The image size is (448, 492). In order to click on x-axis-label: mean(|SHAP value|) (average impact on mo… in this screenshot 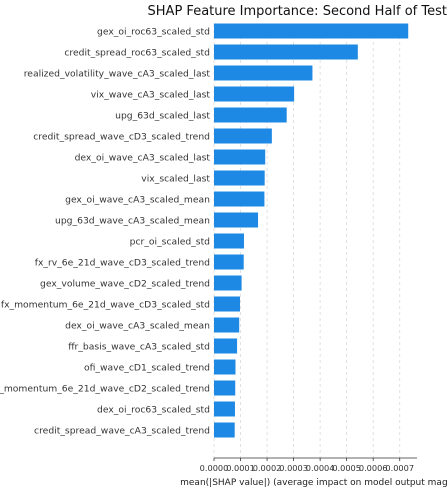, I will do `click(314, 483)`.